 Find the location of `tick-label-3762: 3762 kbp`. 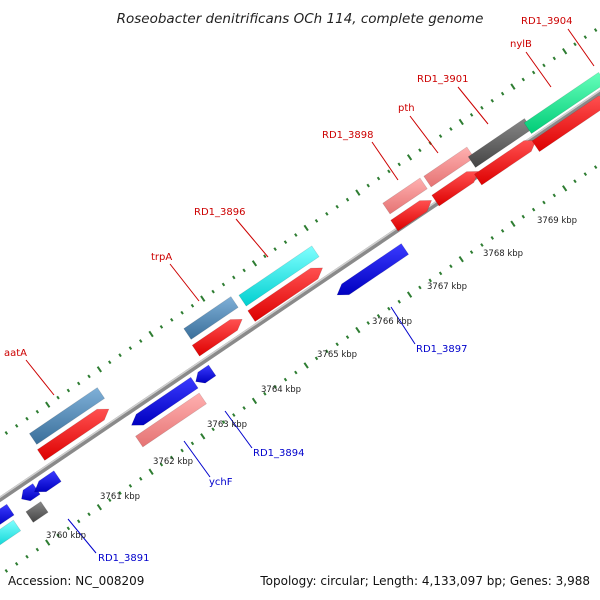

tick-label-3762: 3762 kbp is located at coordinates (173, 462).